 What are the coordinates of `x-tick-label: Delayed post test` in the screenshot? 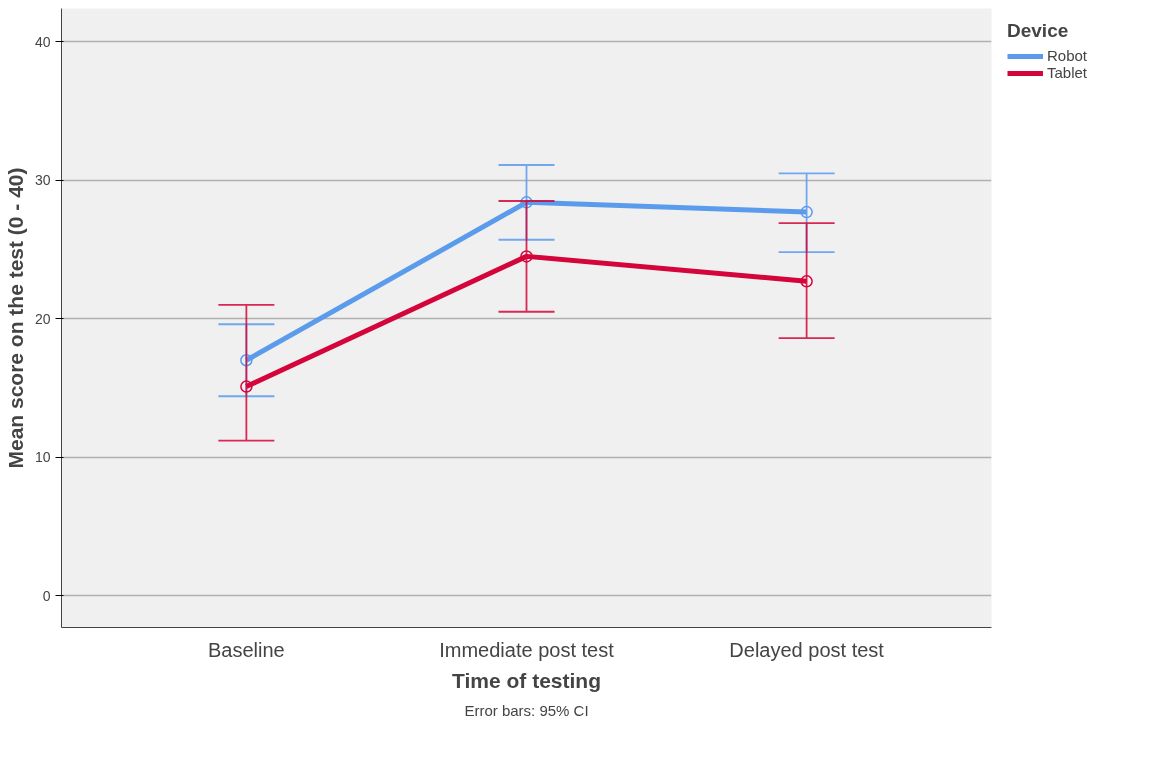 It's located at (807, 649).